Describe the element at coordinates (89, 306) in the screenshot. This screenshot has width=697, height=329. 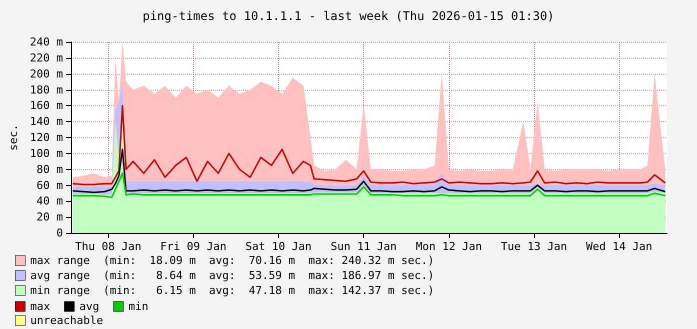
I see `legend-label: avg` at that location.